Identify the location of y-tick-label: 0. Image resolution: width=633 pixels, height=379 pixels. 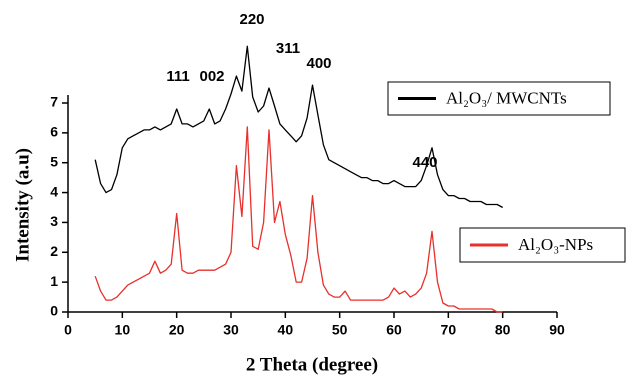
(54, 311).